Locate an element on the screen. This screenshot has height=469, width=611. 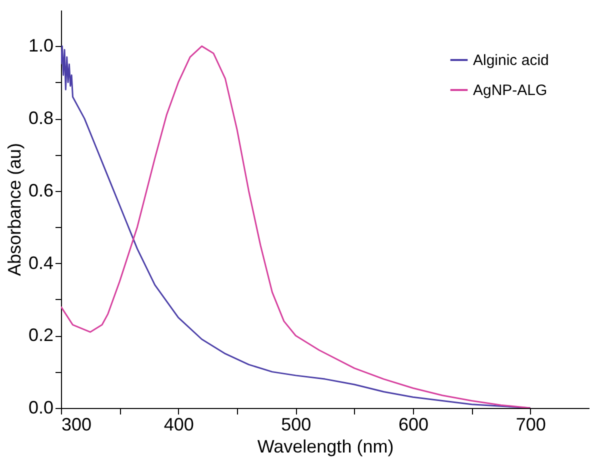
x-axis-title: Wavelength (nm) is located at coordinates (325, 446).